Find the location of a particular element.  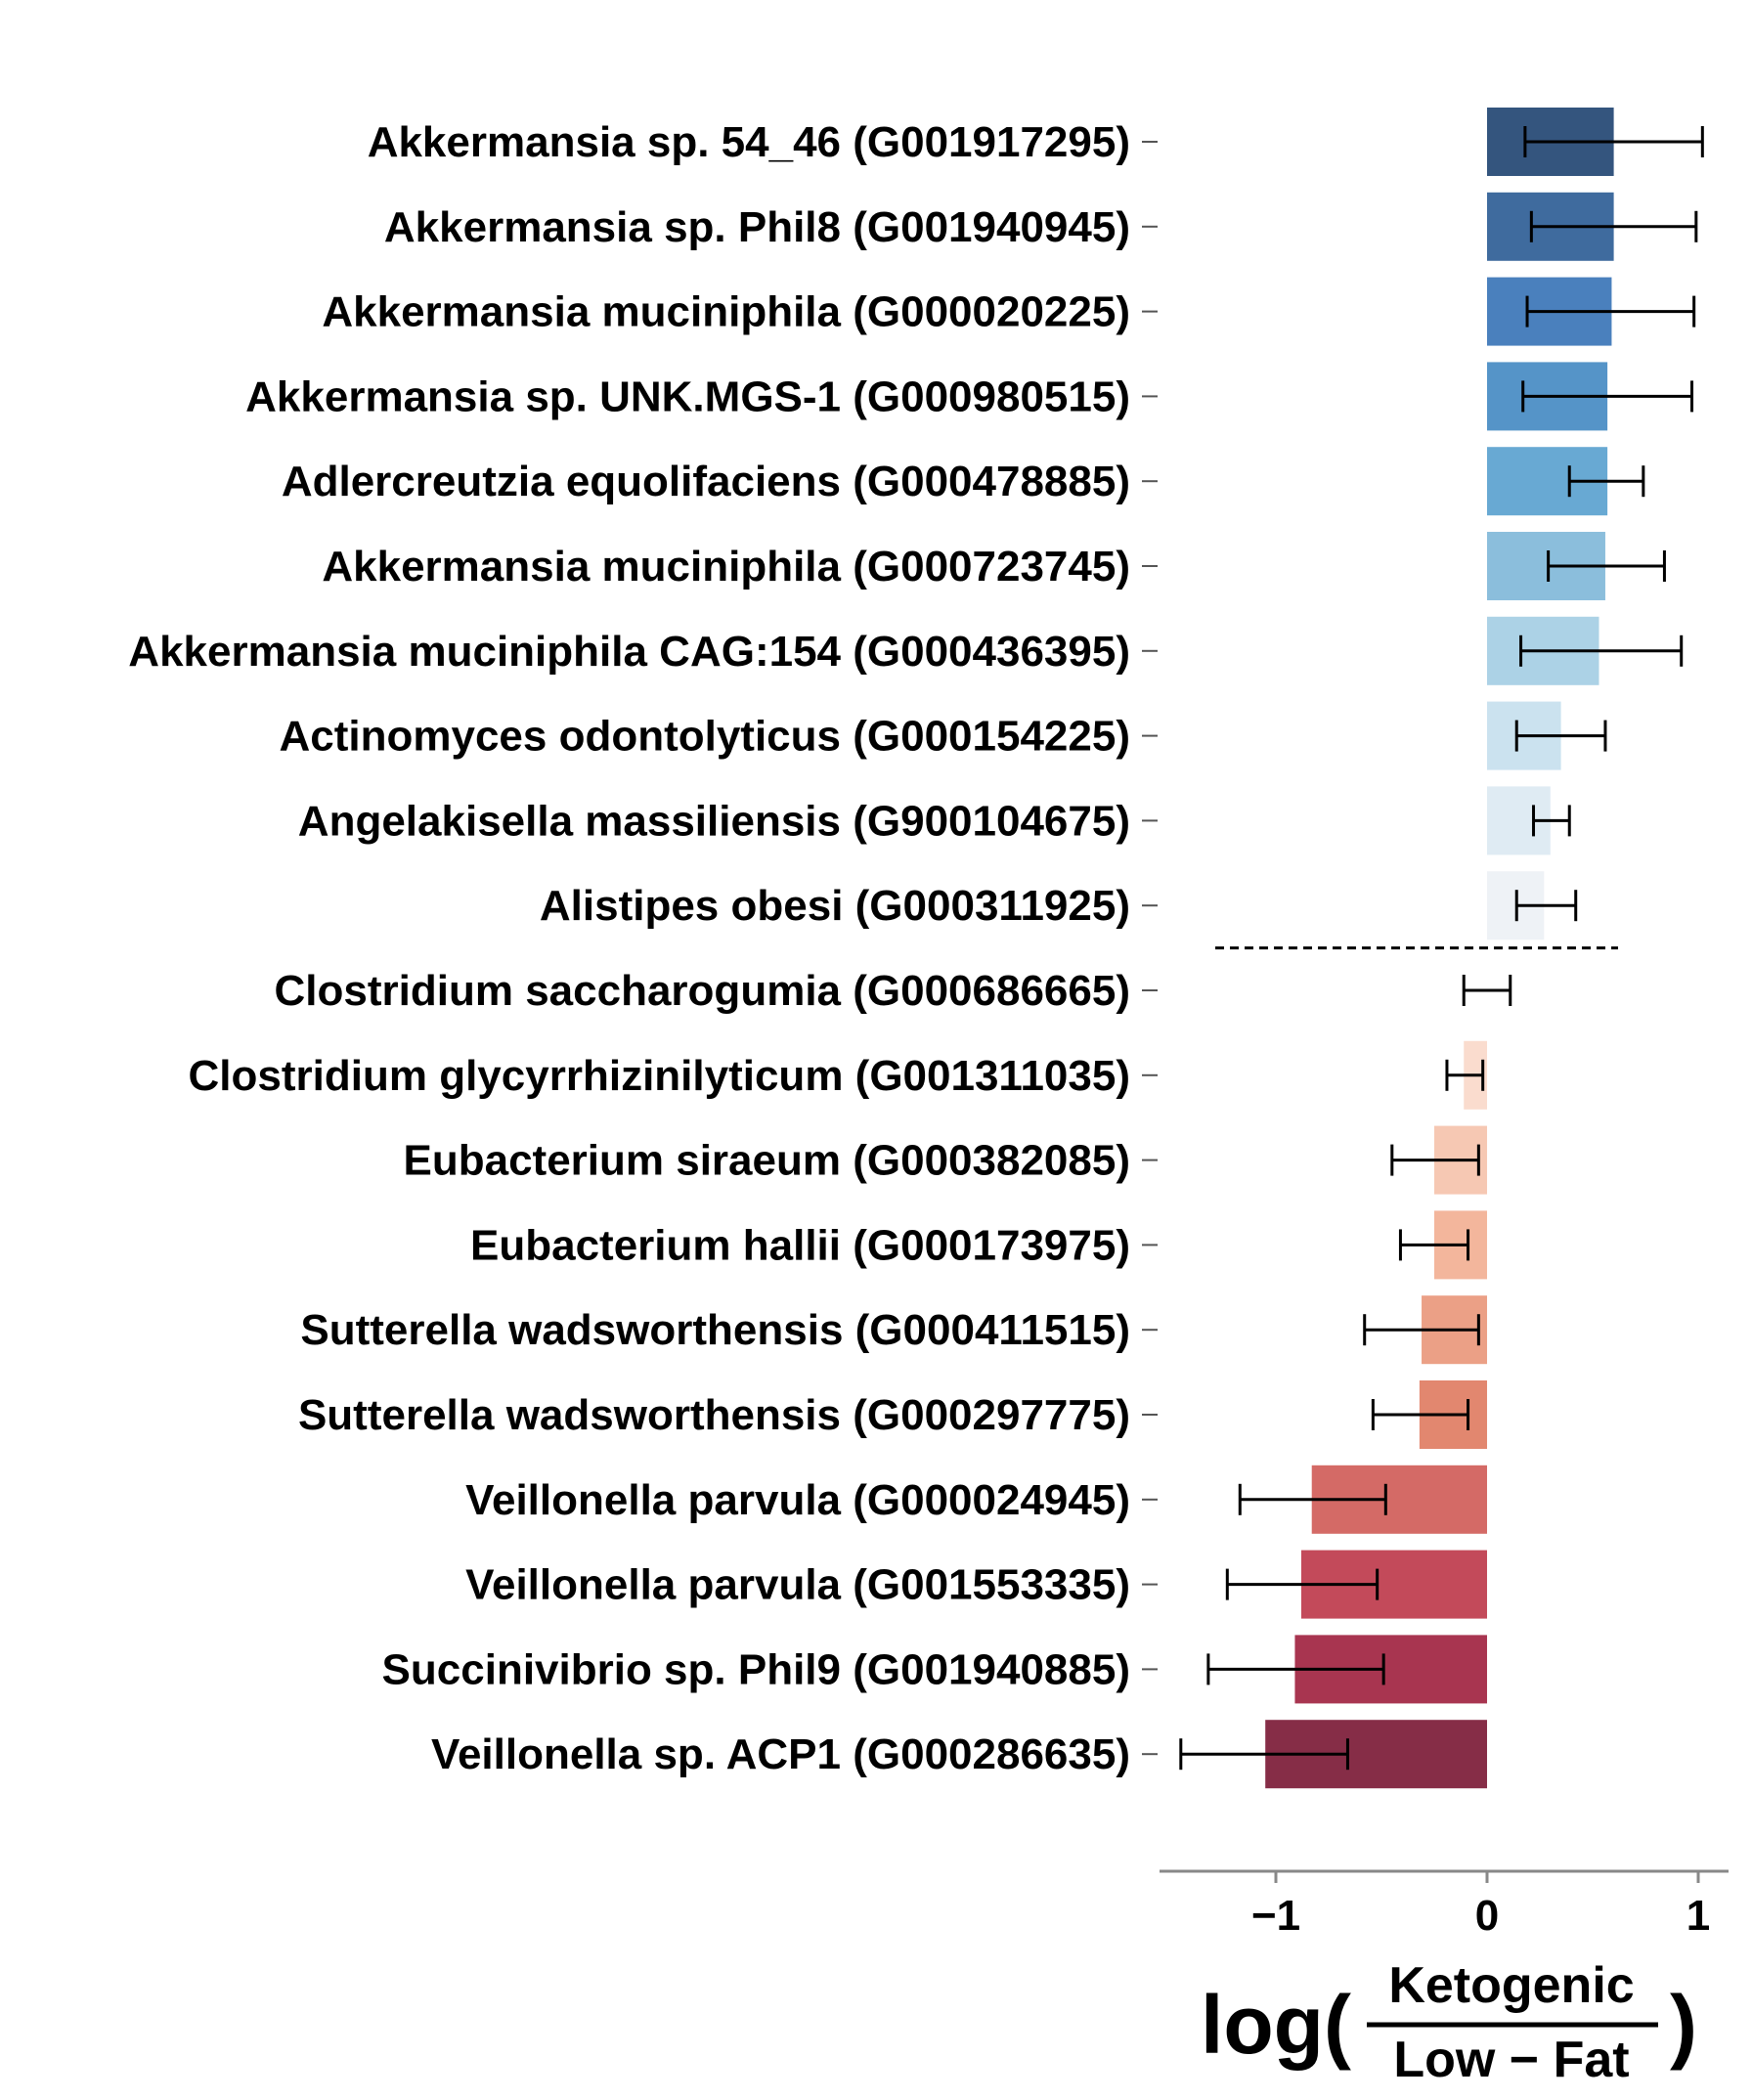

category-label: Akkermansia sp. Phil8 (G001940945) is located at coordinates (757, 227).